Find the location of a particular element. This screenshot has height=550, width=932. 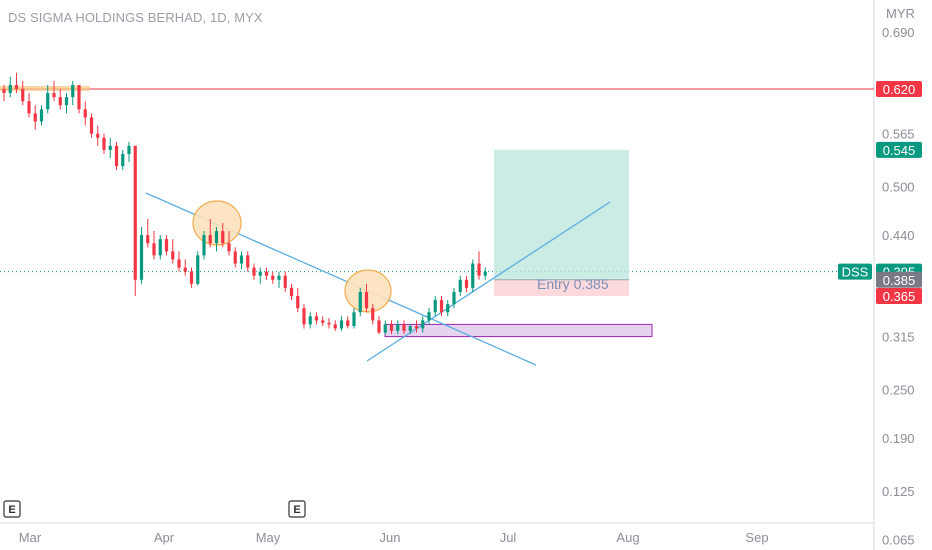

price-badge-label: 0.365 is located at coordinates (899, 296).